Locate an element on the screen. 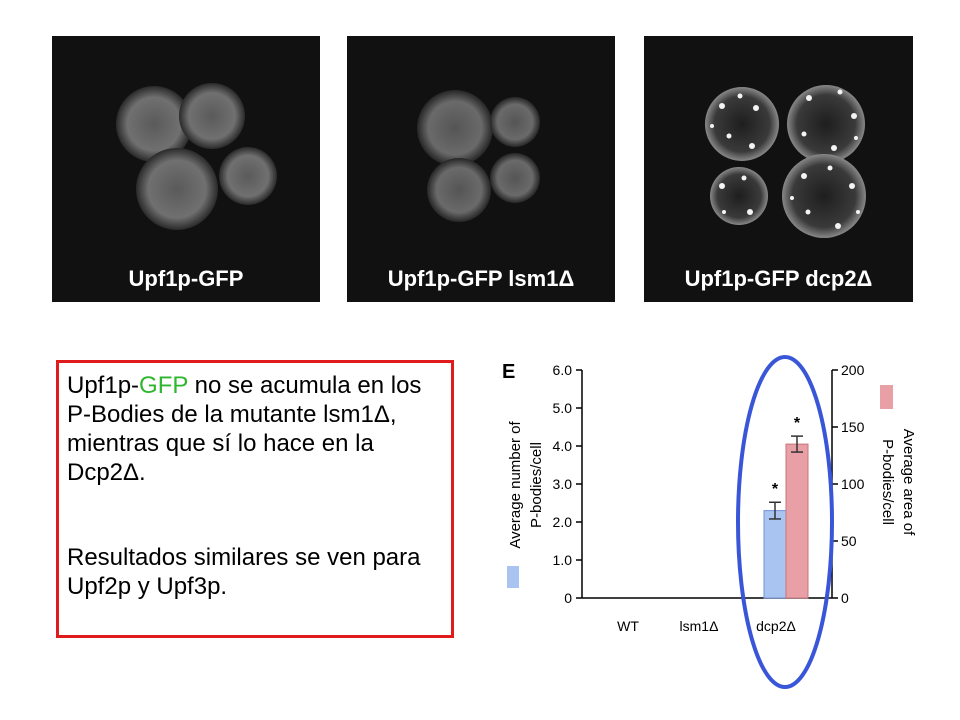 This screenshot has width=960, height=720. left-tick-label: 4.0 is located at coordinates (563, 446).